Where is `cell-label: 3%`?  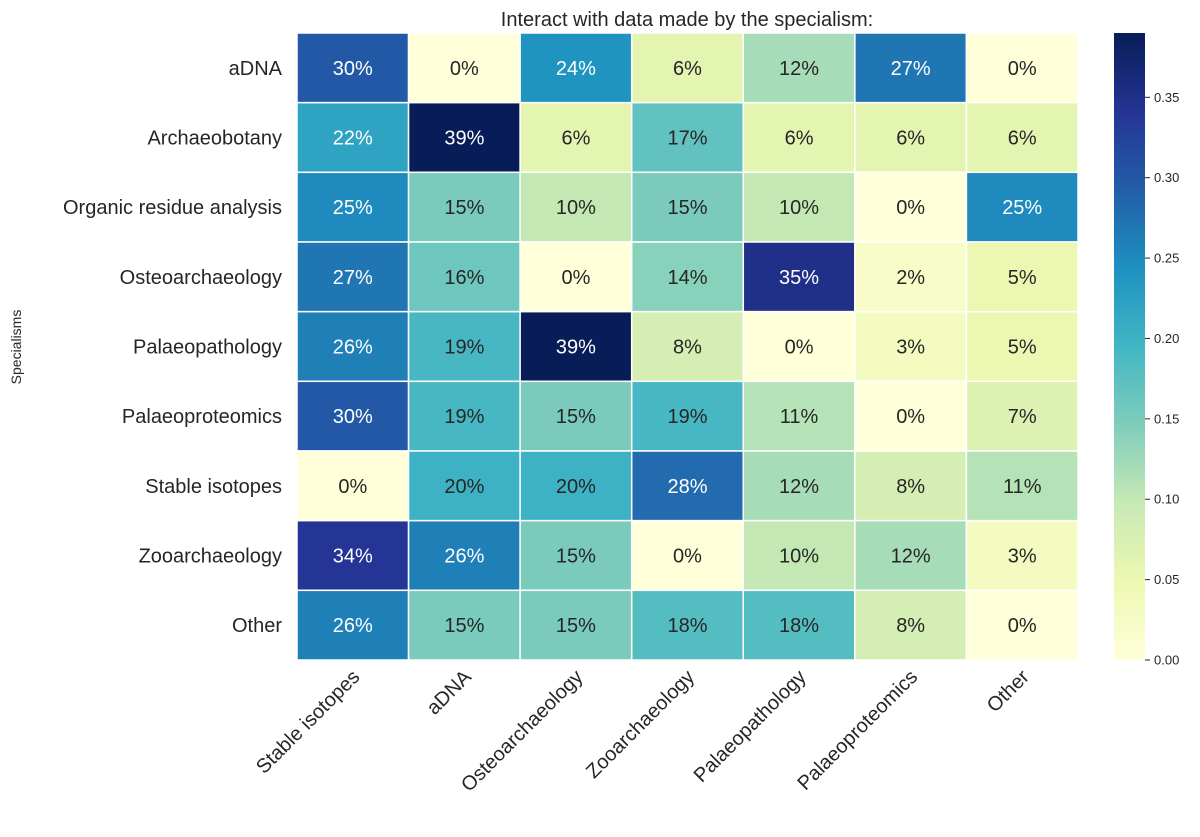
cell-label: 3% is located at coordinates (910, 348).